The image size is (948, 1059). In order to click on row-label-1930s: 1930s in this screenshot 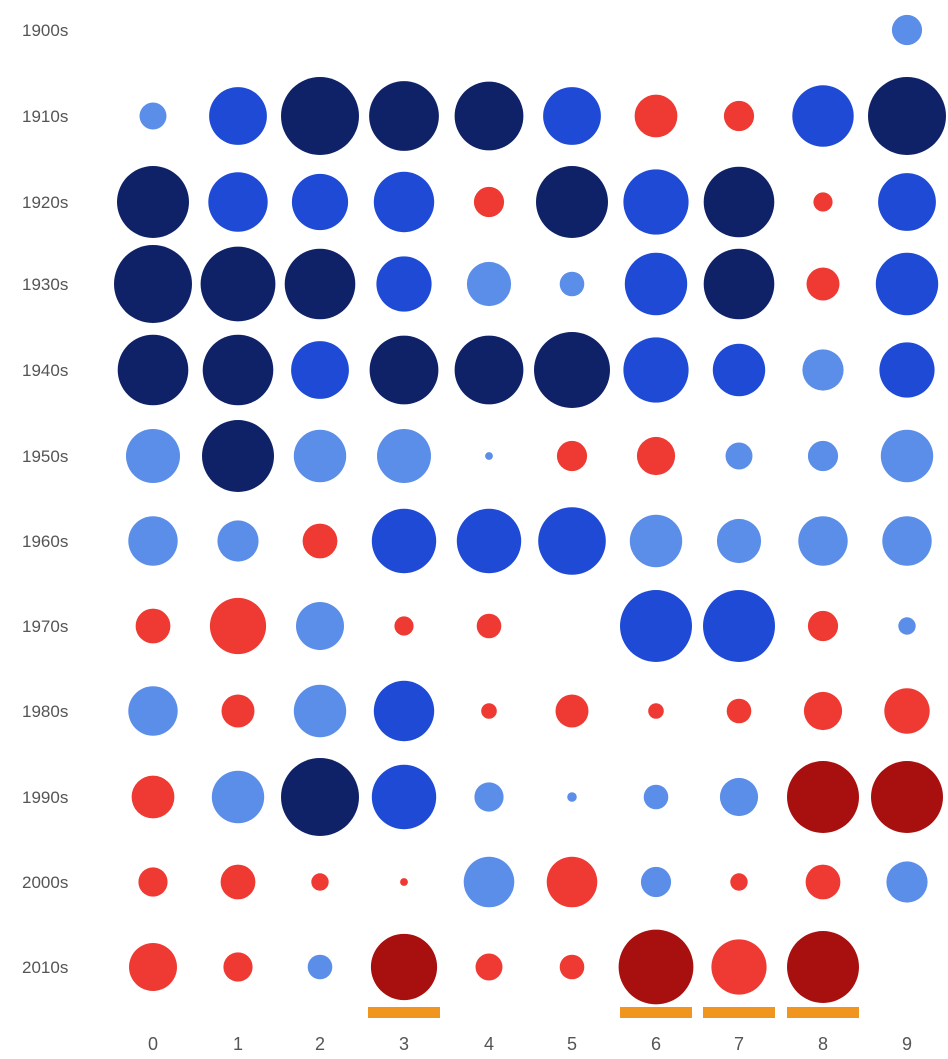, I will do `click(45, 284)`.